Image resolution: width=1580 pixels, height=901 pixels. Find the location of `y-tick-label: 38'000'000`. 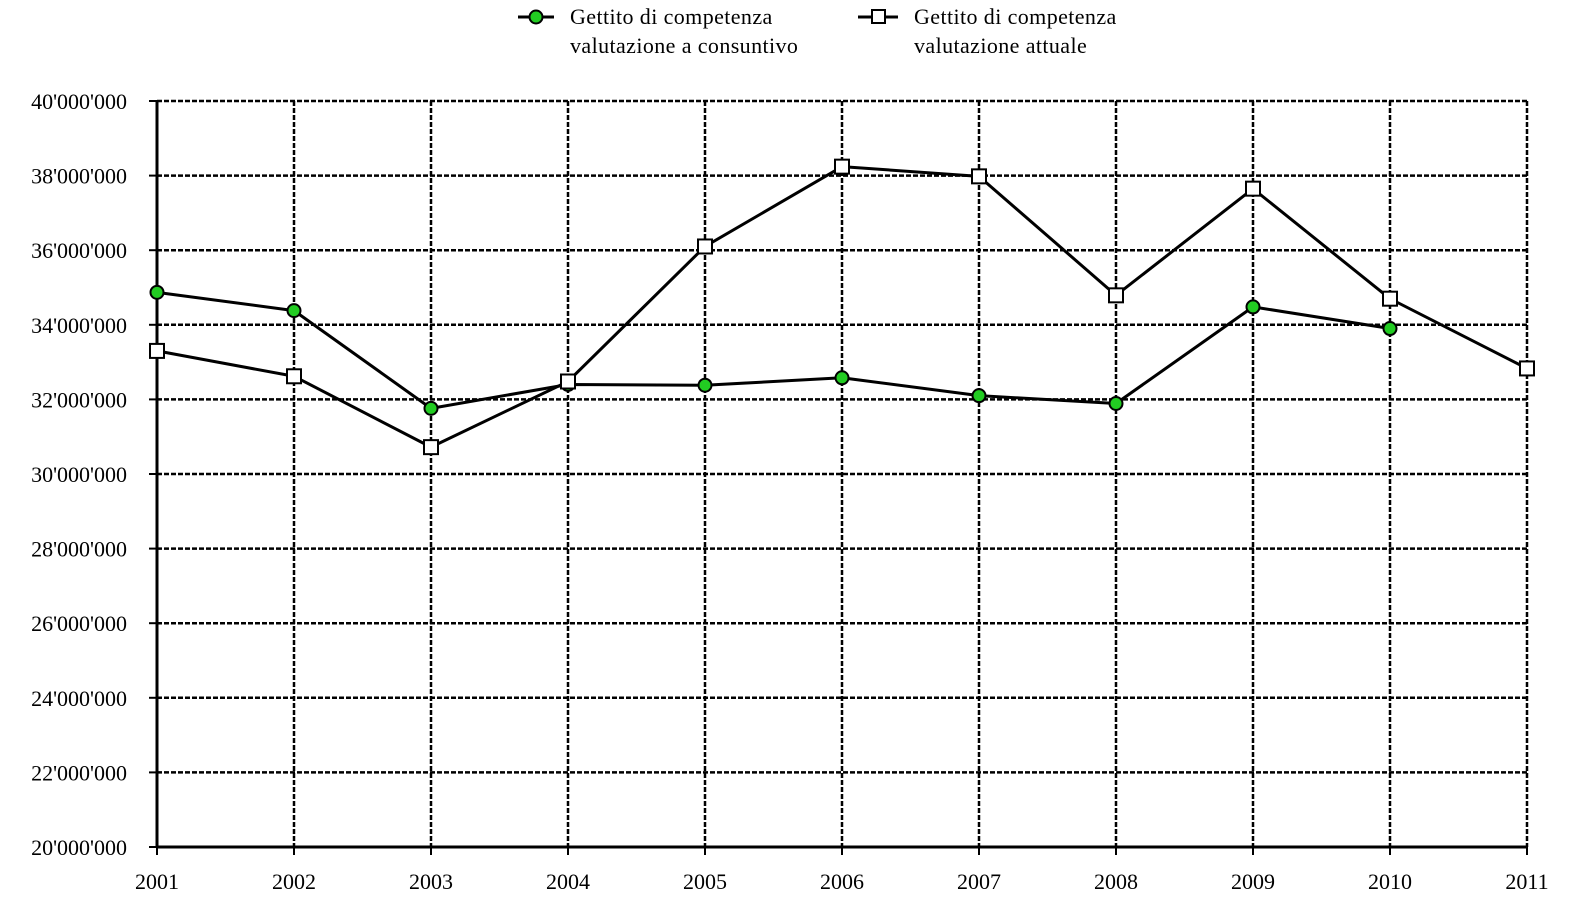

y-tick-label: 38'000'000 is located at coordinates (79, 176).